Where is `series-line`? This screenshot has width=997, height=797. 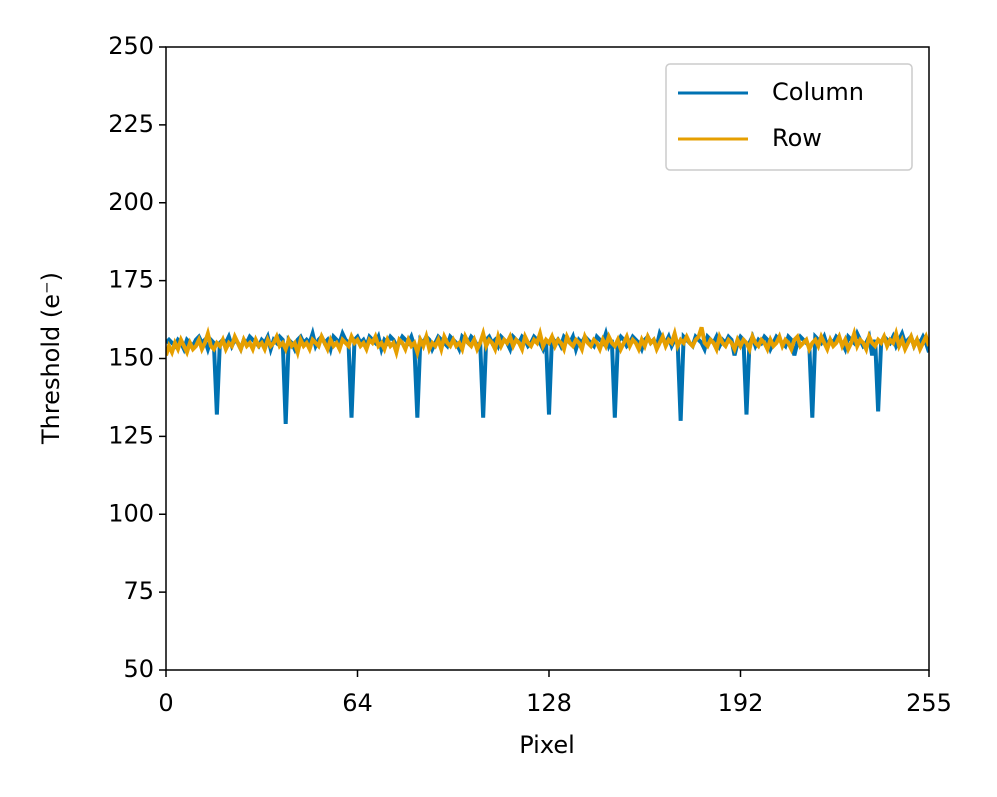
series-line is located at coordinates (547, 343).